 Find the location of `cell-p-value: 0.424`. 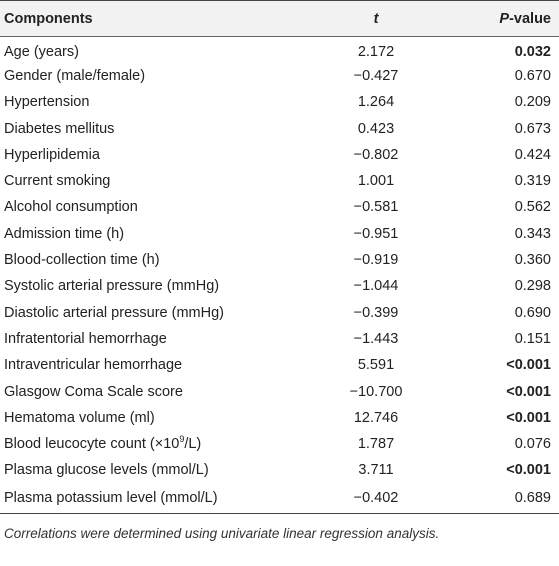

cell-p-value: 0.424 is located at coordinates (505, 154).